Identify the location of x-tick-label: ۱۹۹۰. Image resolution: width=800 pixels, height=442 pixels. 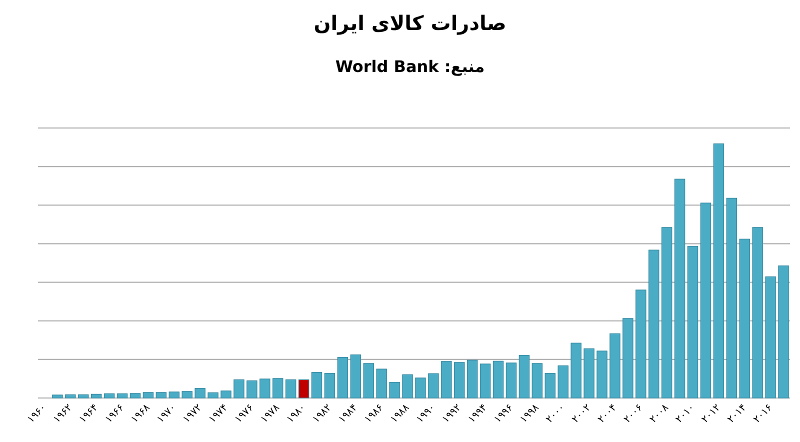
(426, 414).